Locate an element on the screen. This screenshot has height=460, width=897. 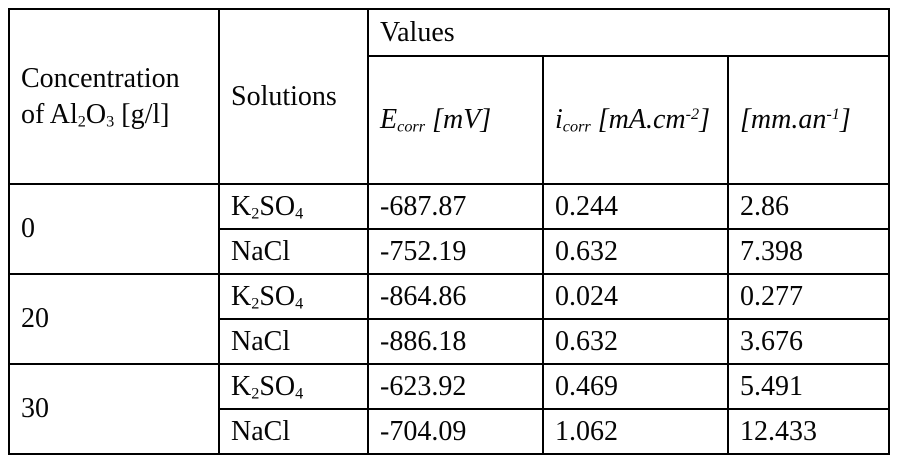
values-group-header-cell: Values is located at coordinates (628, 32).